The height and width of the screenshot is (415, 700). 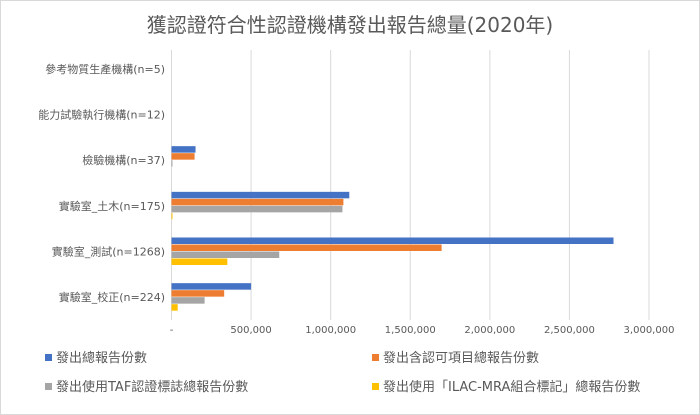 I want to click on legend-label: 發出使用TAF認證標誌總報告份數, so click(x=152, y=387).